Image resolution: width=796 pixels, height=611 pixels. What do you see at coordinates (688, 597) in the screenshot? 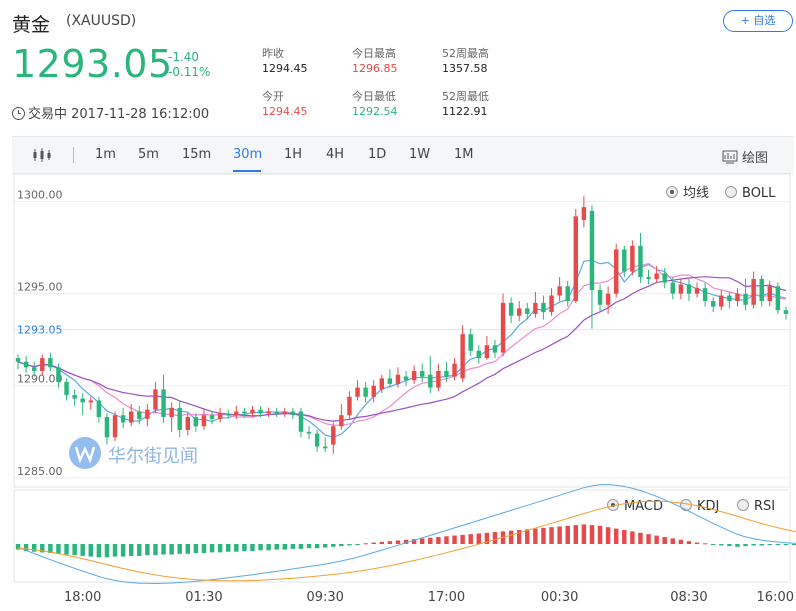
I see `x-tick-label: 08:30` at bounding box center [688, 597].